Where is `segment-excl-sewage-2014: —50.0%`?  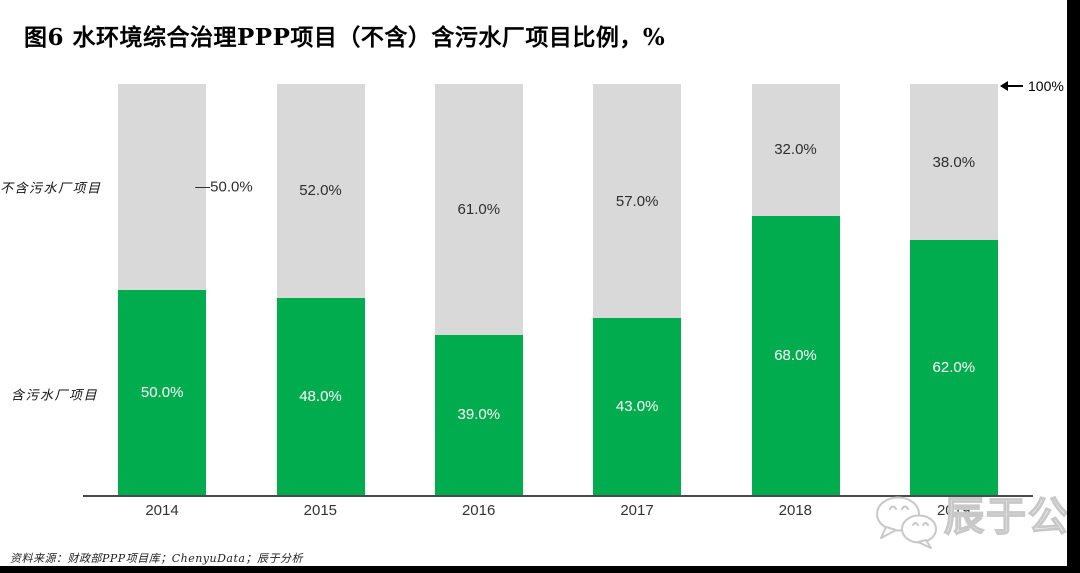
segment-excl-sewage-2014: —50.0% is located at coordinates (185, 187).